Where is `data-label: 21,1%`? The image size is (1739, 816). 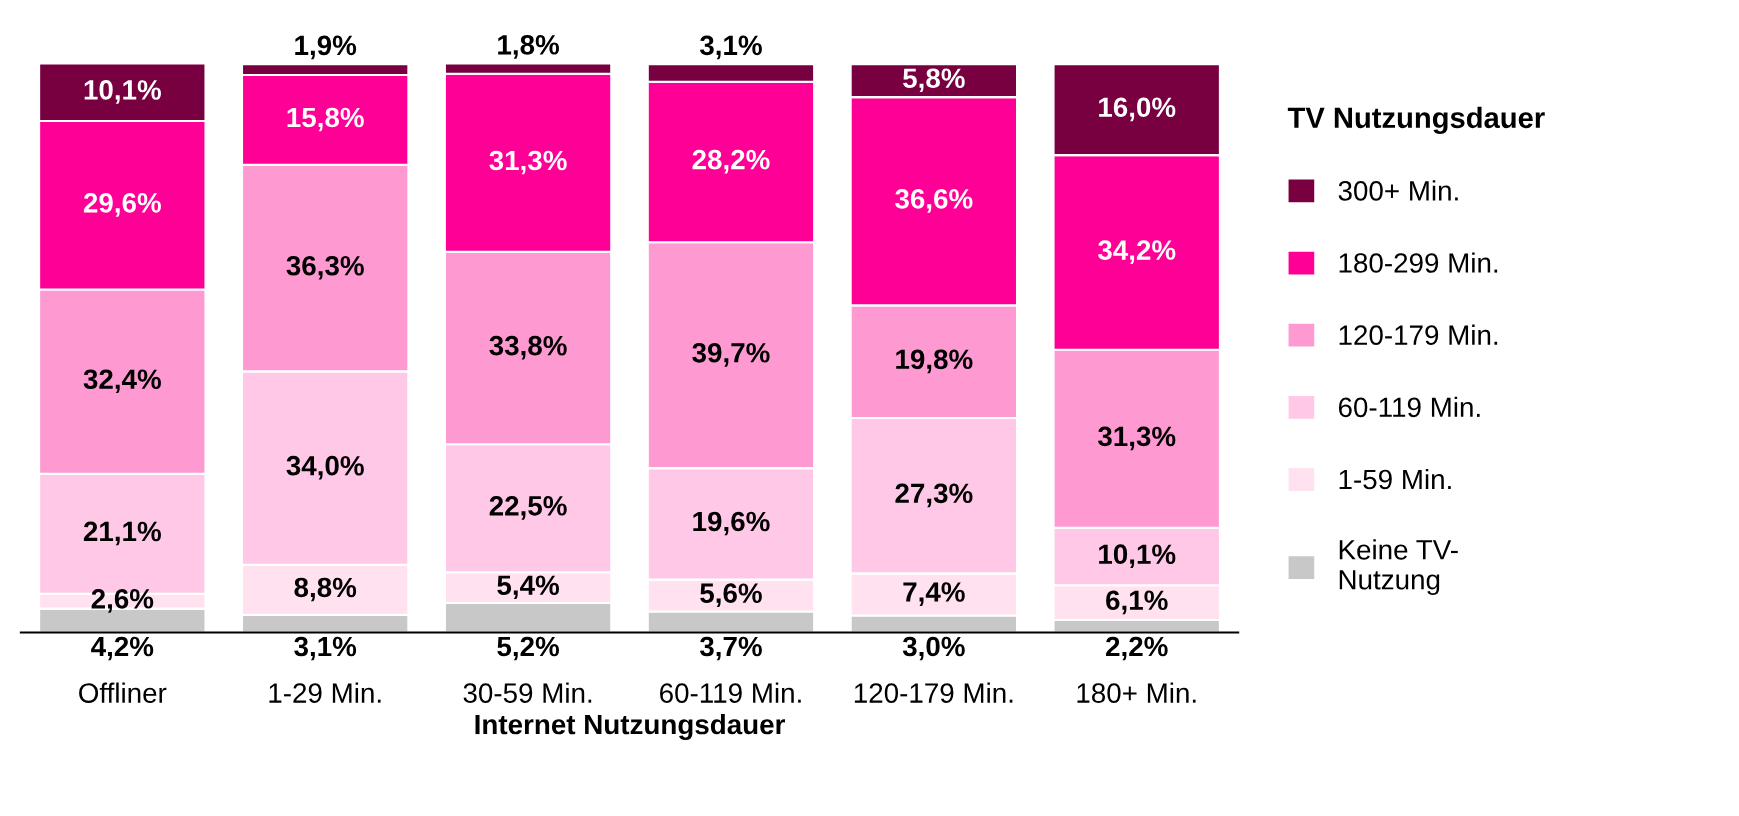 data-label: 21,1% is located at coordinates (122, 533).